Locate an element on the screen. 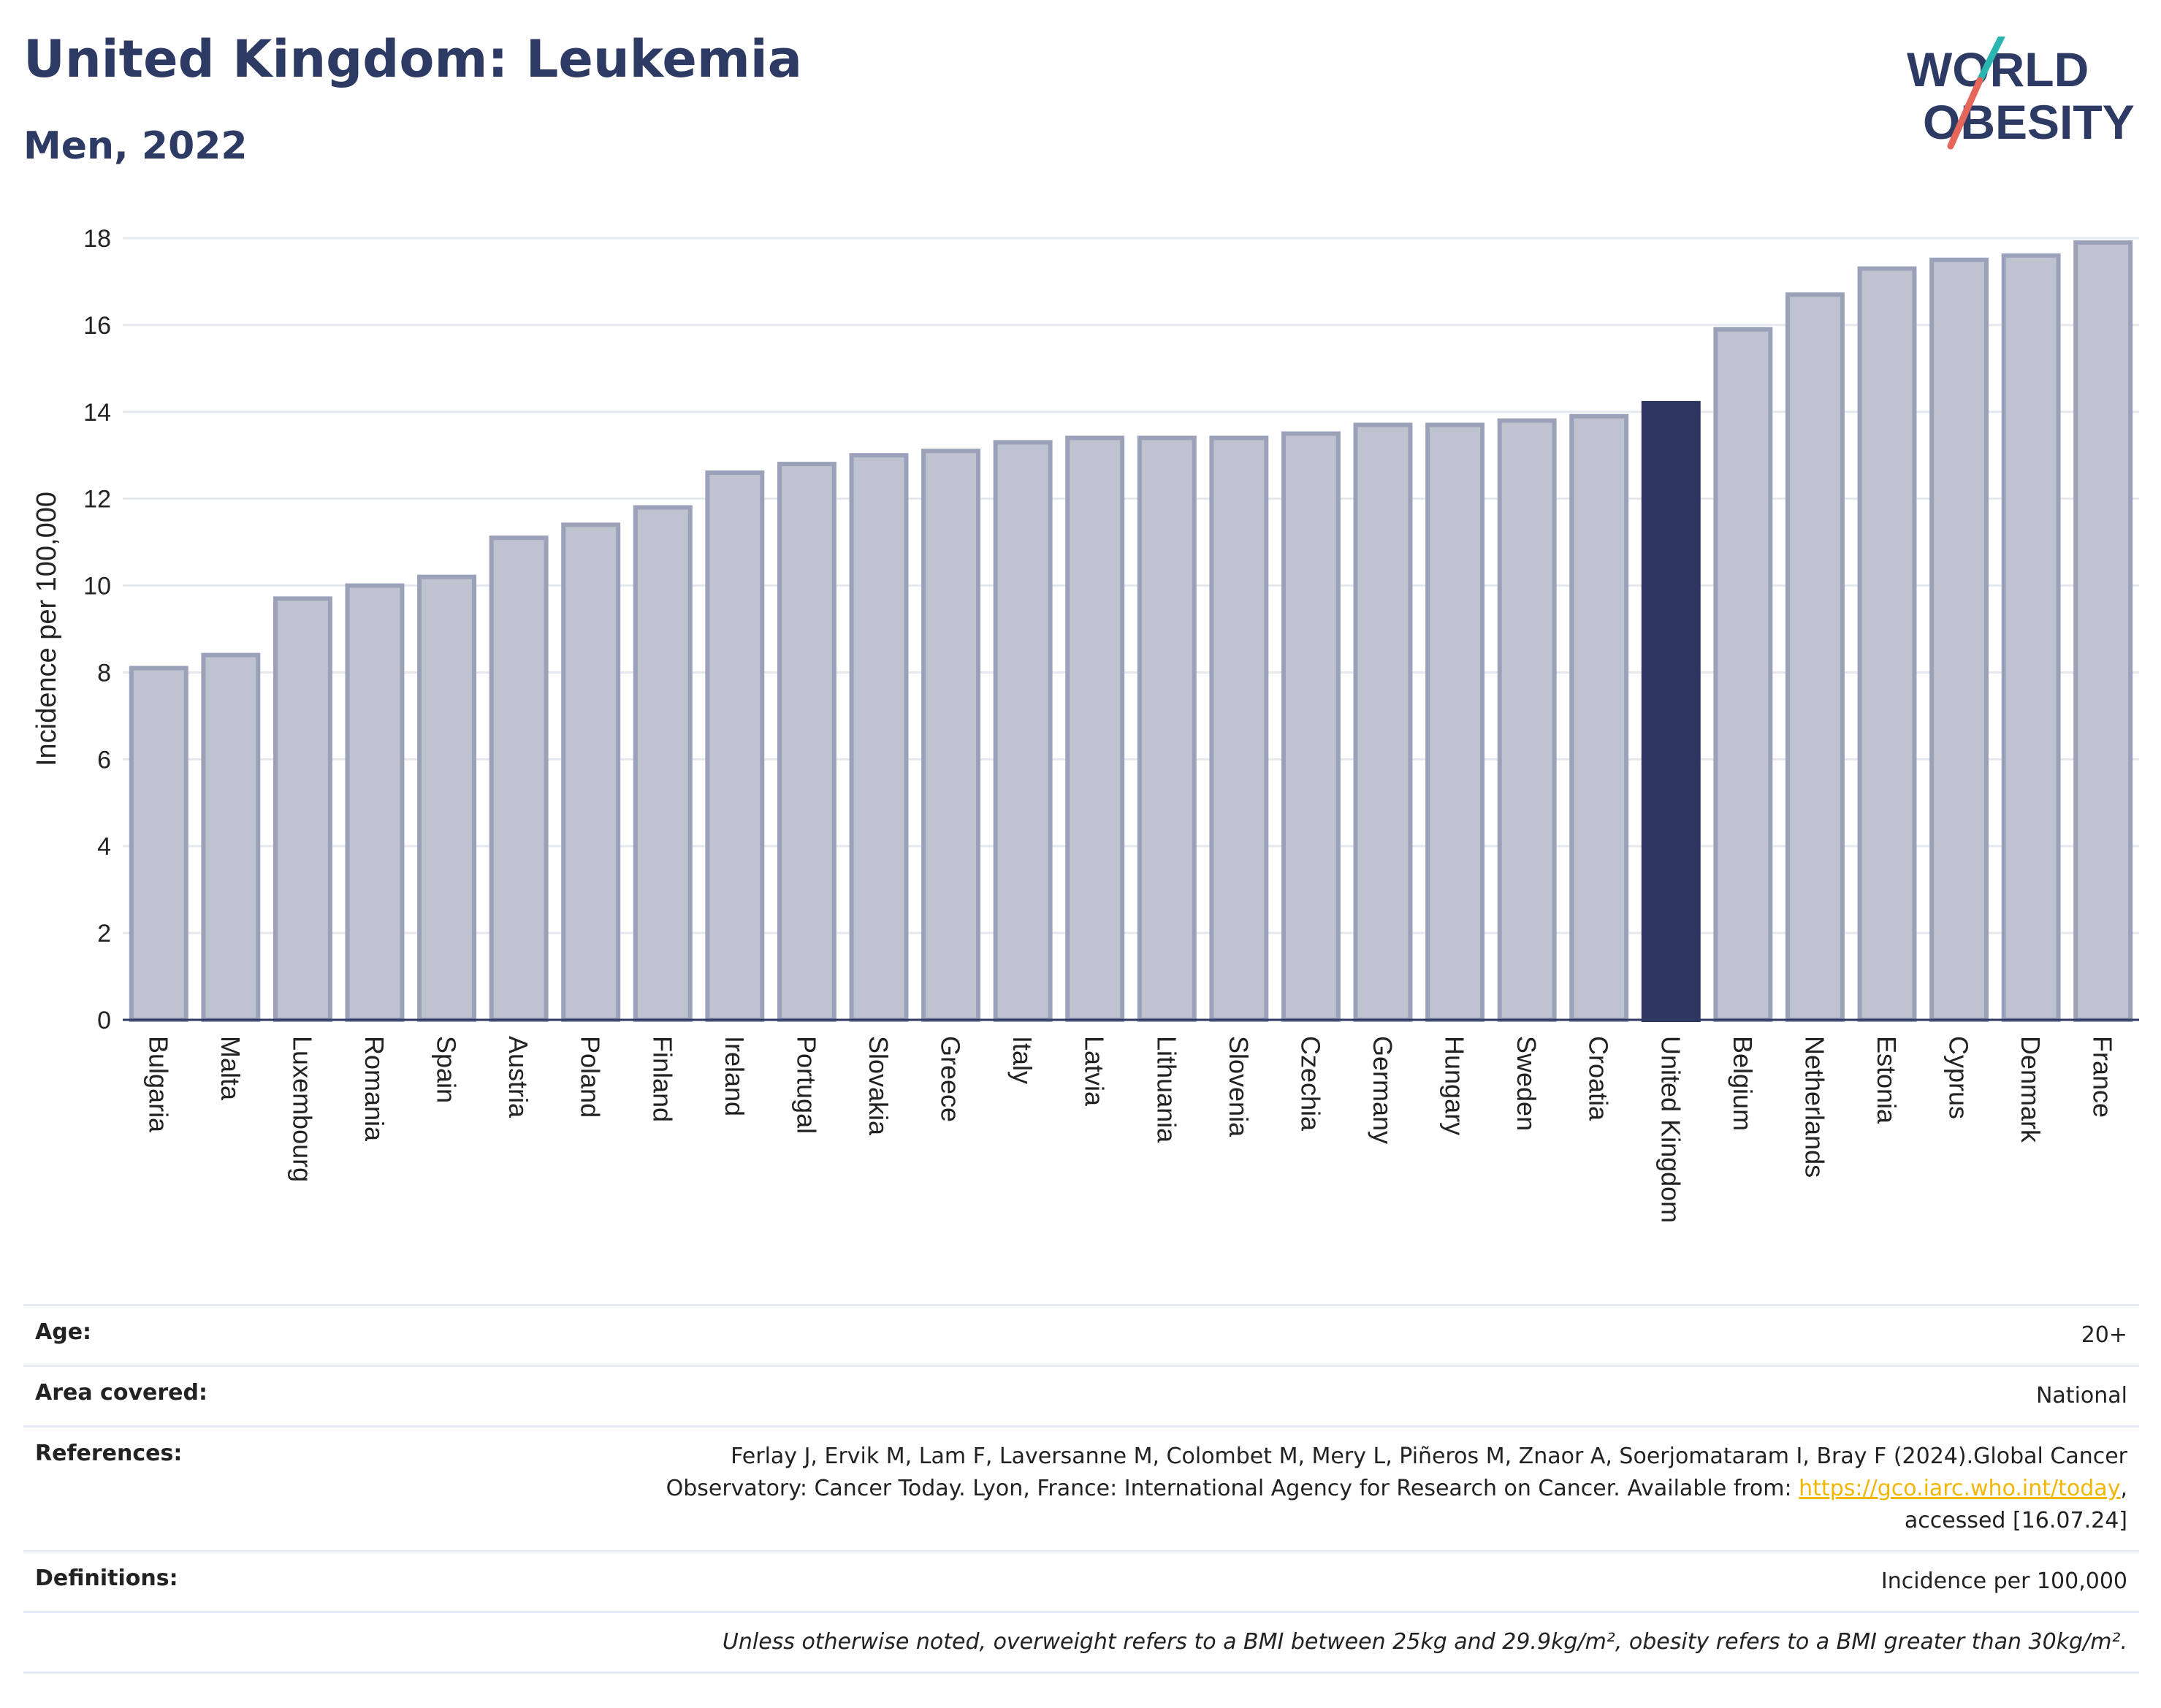  y-tick-label: 14 is located at coordinates (97, 413).